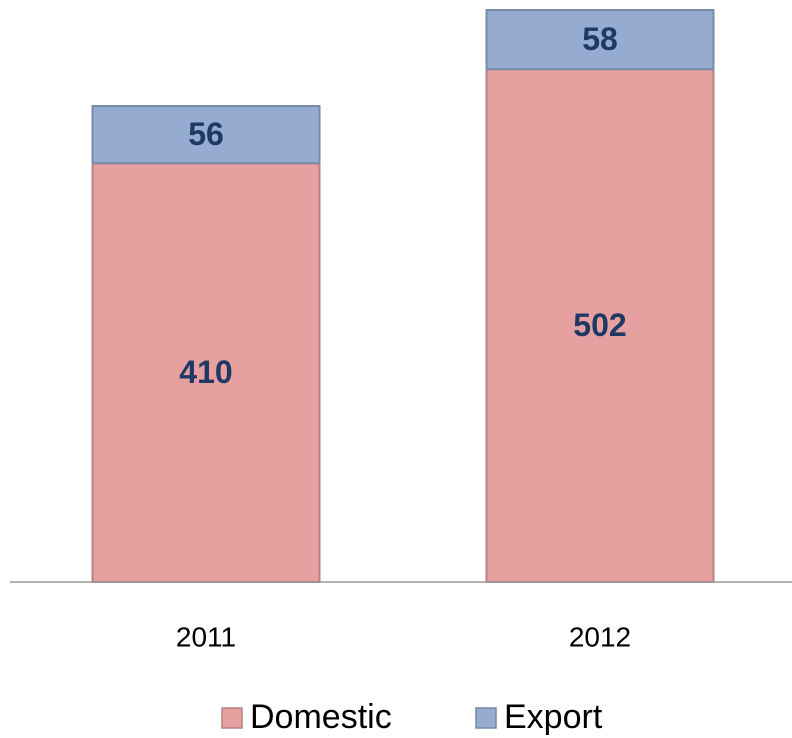 The height and width of the screenshot is (738, 792). What do you see at coordinates (600, 636) in the screenshot?
I see `x-tick-label: 2012` at bounding box center [600, 636].